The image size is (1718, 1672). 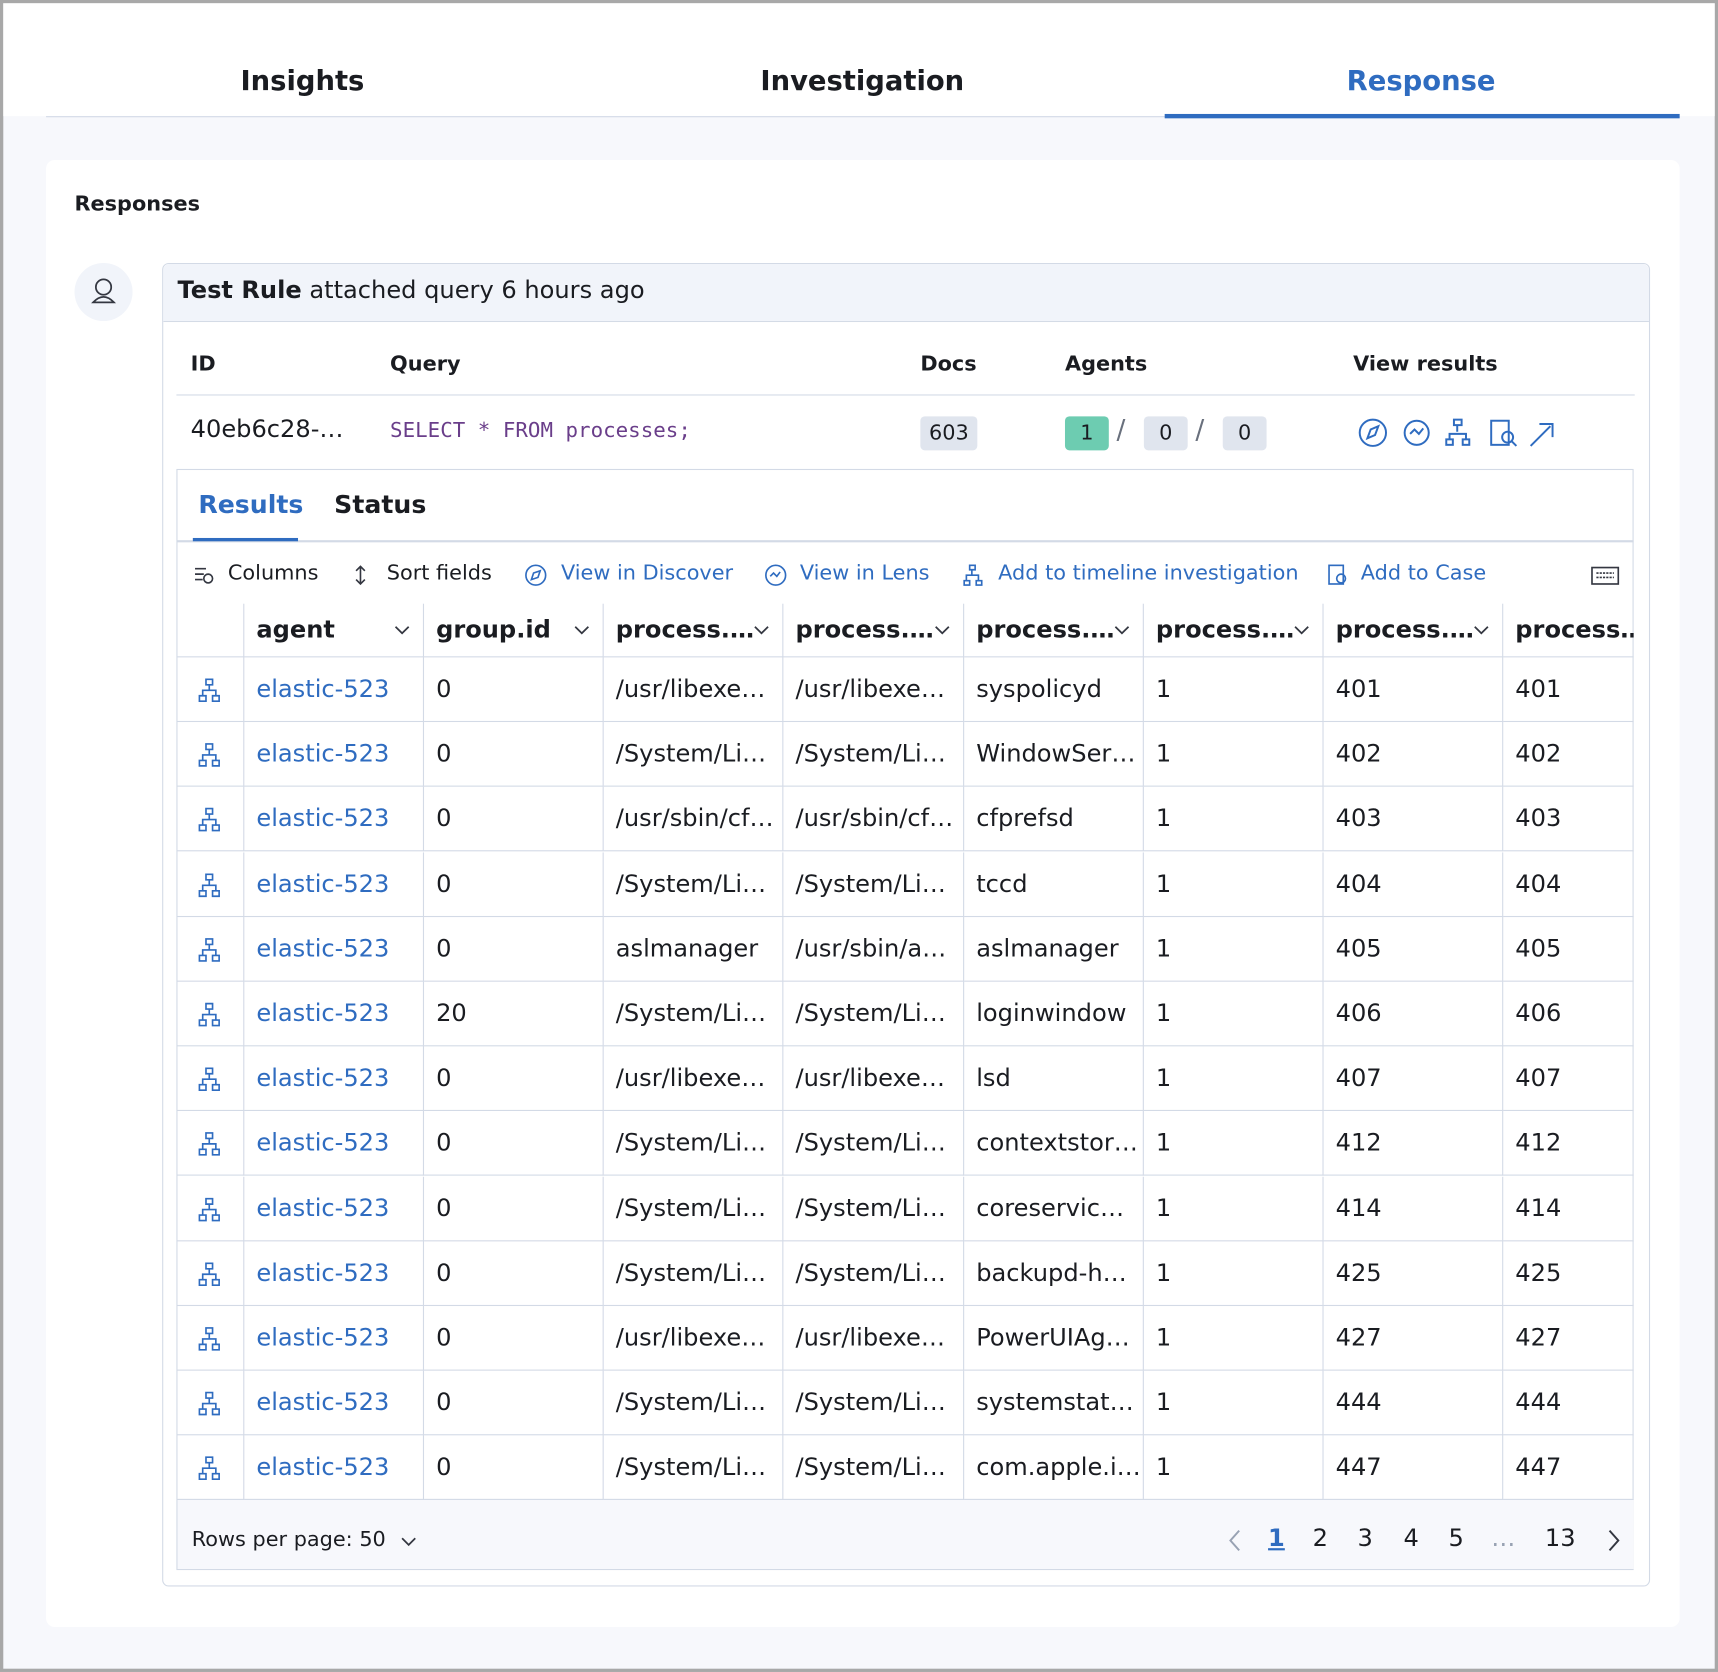 I want to click on prev-page, so click(x=1235, y=1540).